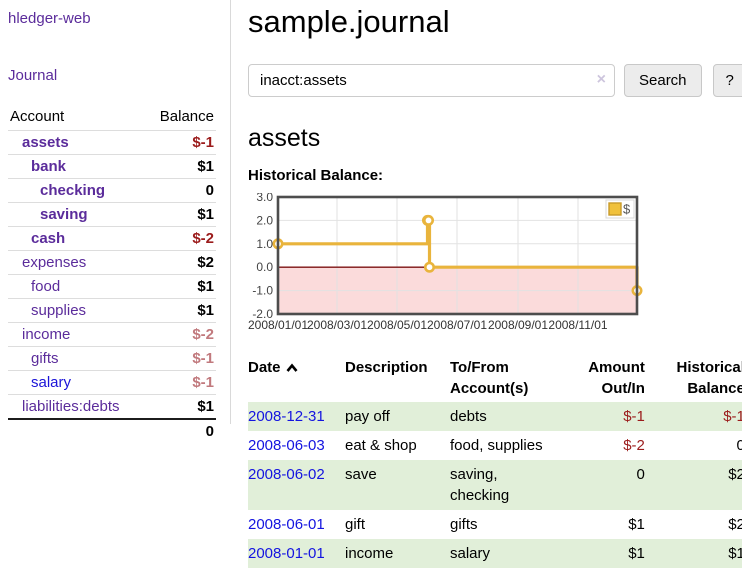 This screenshot has height=582, width=742. Describe the element at coordinates (71, 406) in the screenshot. I see `account-link-liabilities-debts: liabilities:debts` at that location.